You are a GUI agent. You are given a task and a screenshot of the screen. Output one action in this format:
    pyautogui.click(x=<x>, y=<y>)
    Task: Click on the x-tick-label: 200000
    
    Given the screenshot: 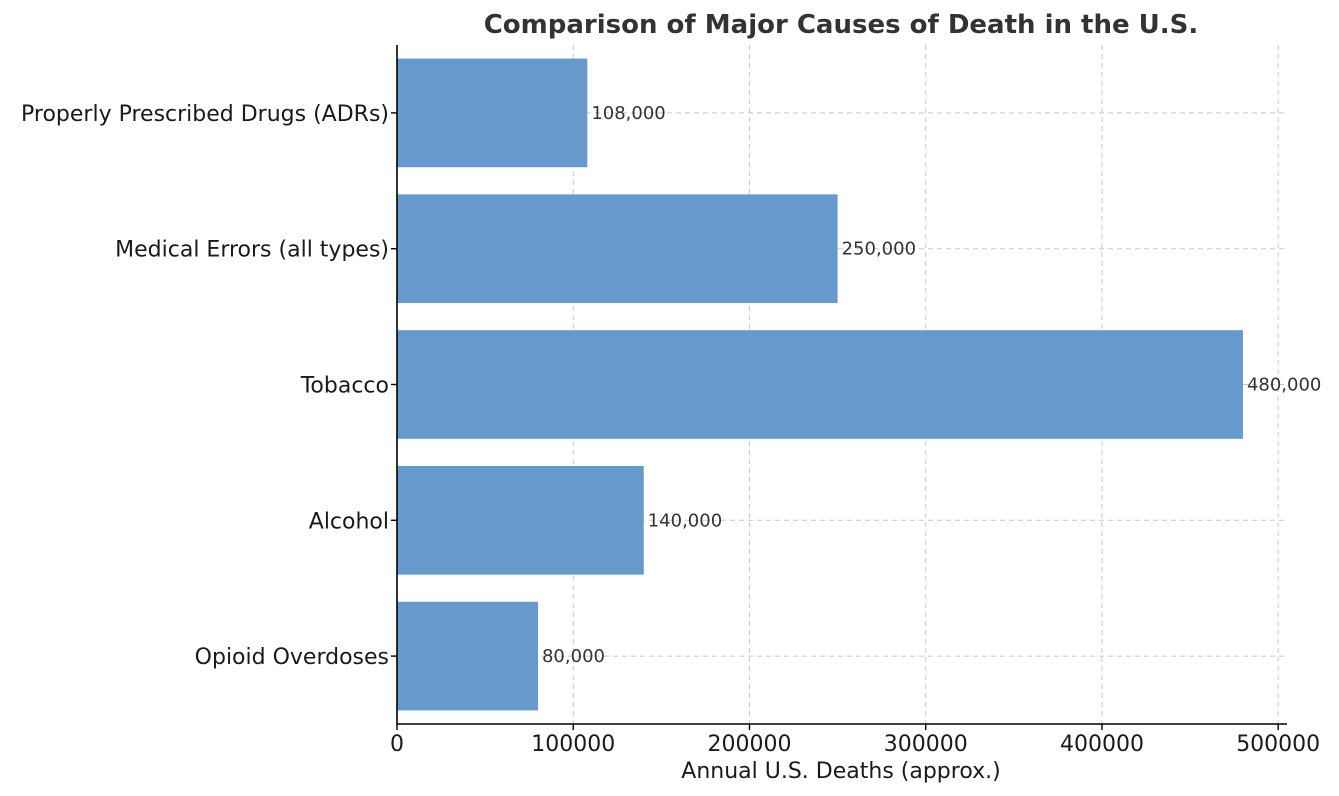 What is the action you would take?
    pyautogui.click(x=749, y=744)
    